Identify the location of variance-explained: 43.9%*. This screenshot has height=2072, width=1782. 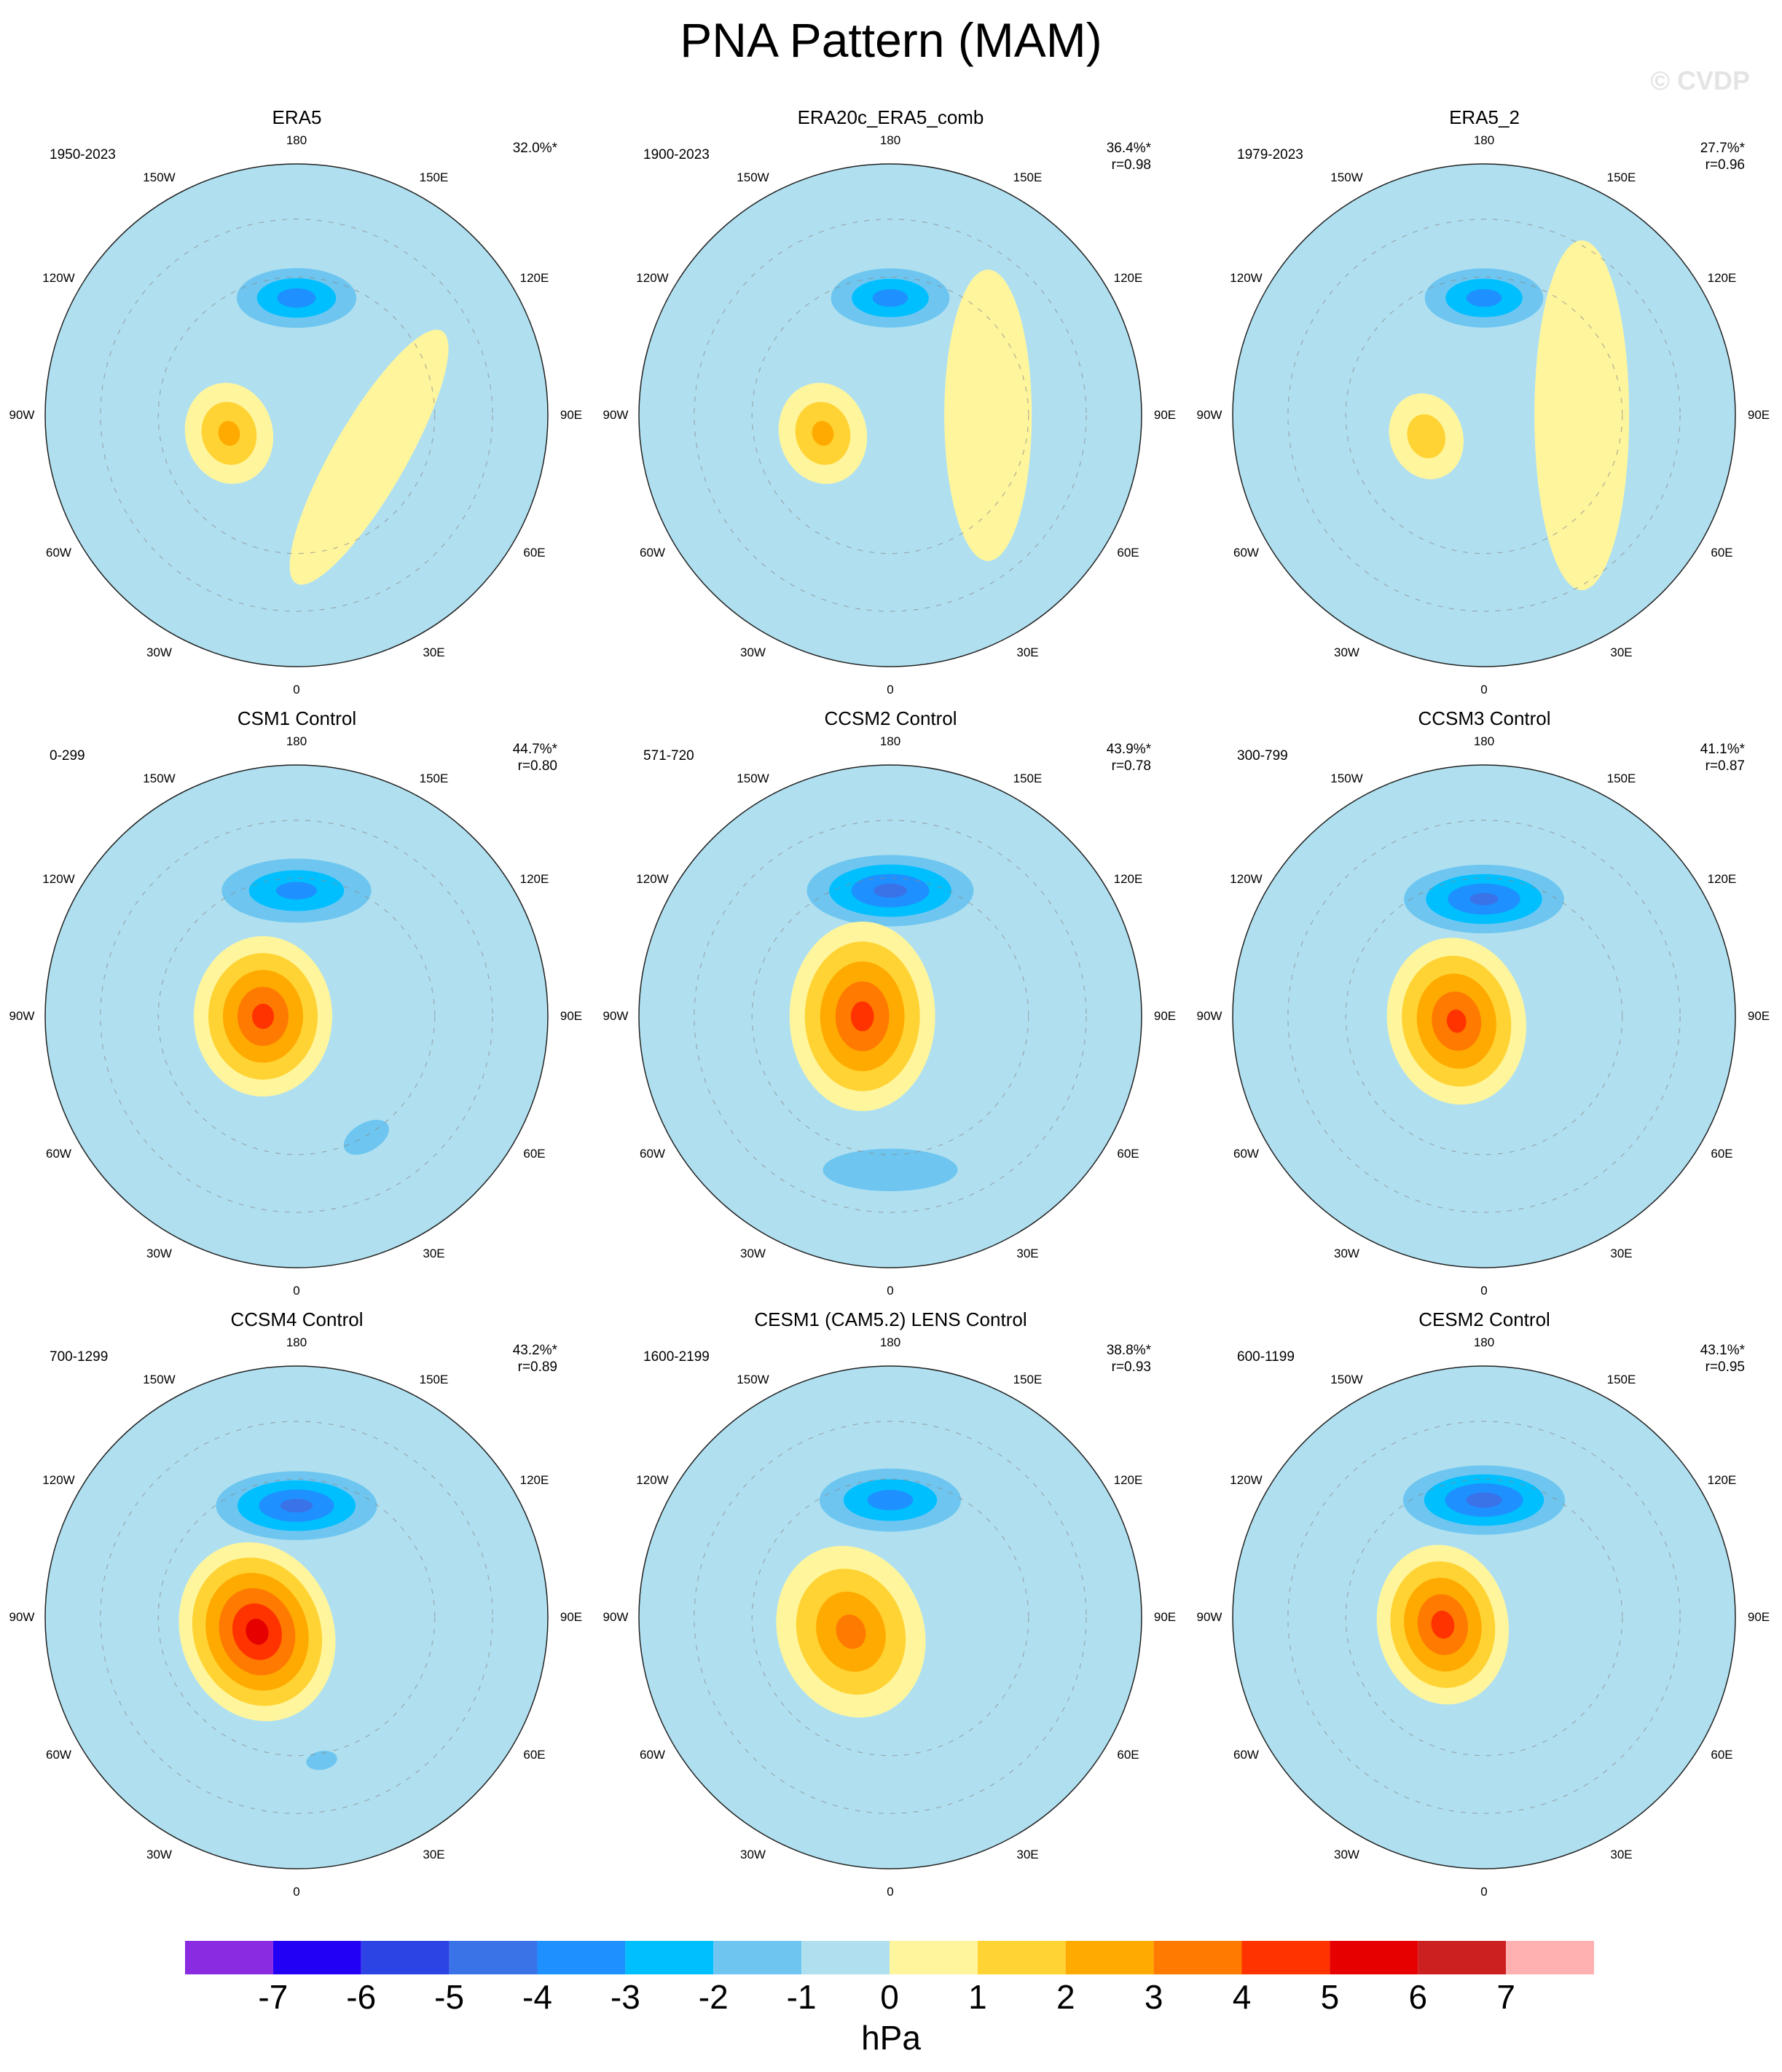
(1128, 749).